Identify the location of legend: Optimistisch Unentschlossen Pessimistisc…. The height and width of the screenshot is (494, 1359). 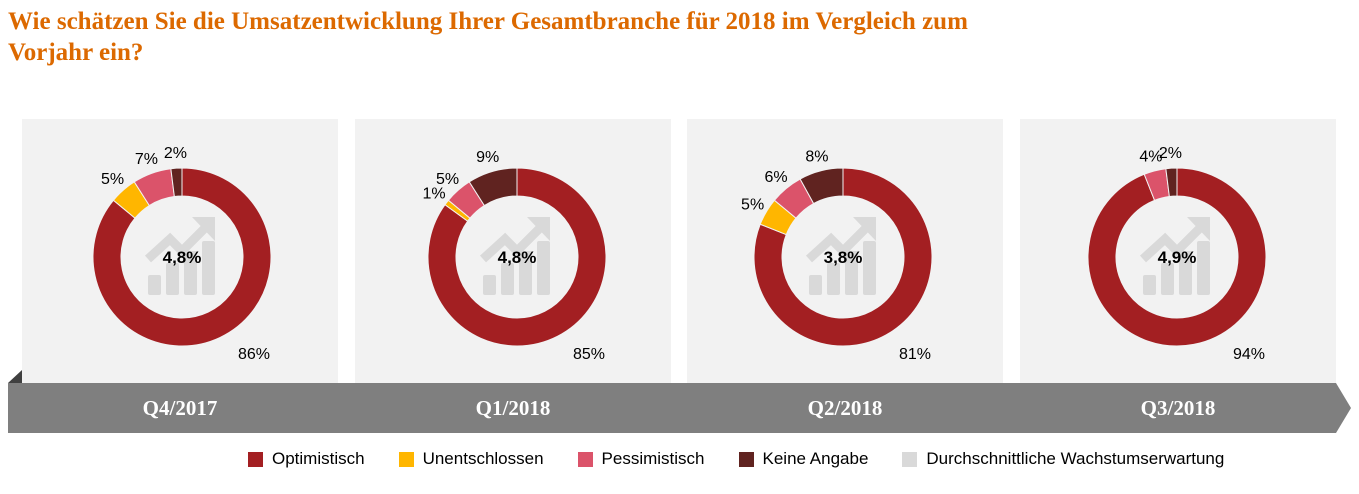
(753, 459).